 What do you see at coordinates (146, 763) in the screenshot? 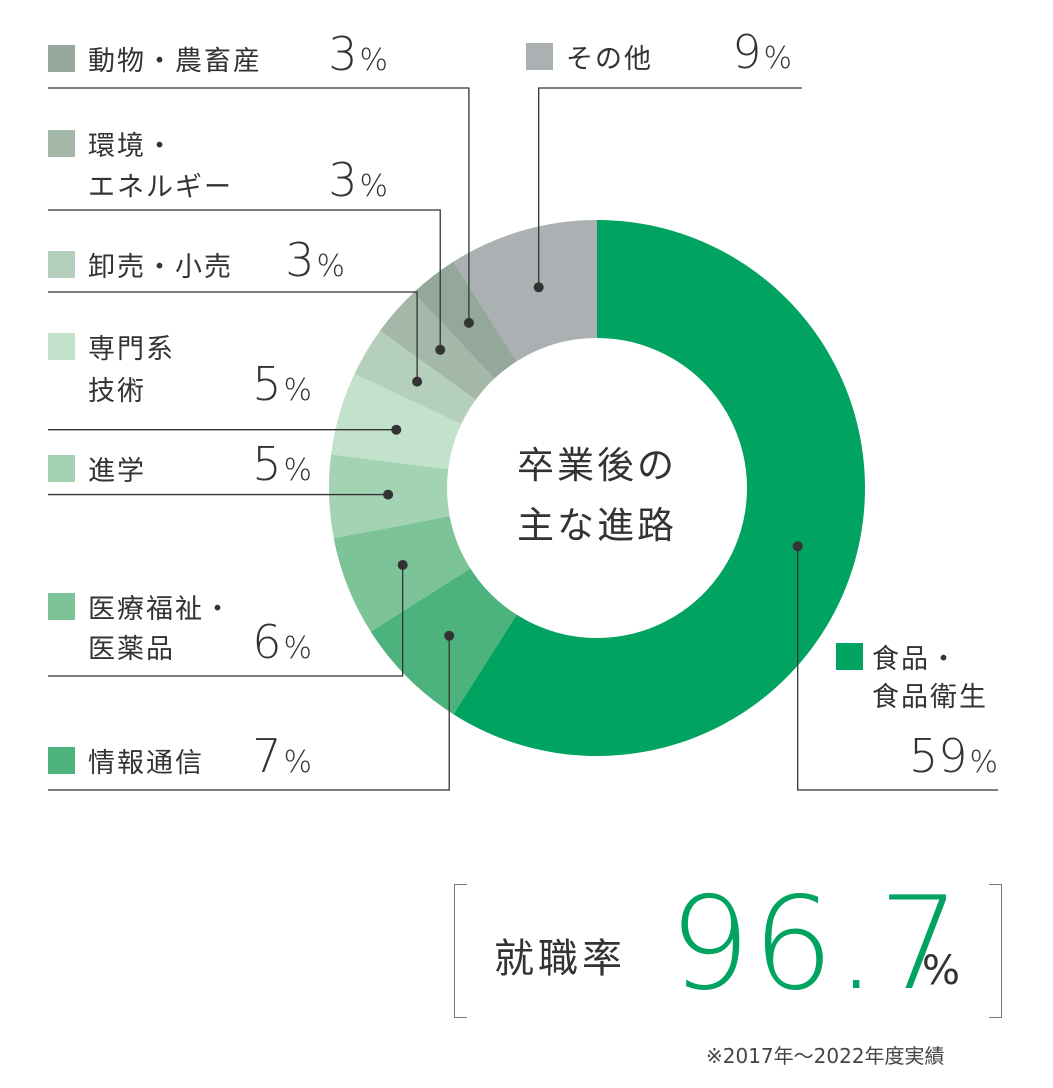
I see `legend-label-ict: 情報通信` at bounding box center [146, 763].